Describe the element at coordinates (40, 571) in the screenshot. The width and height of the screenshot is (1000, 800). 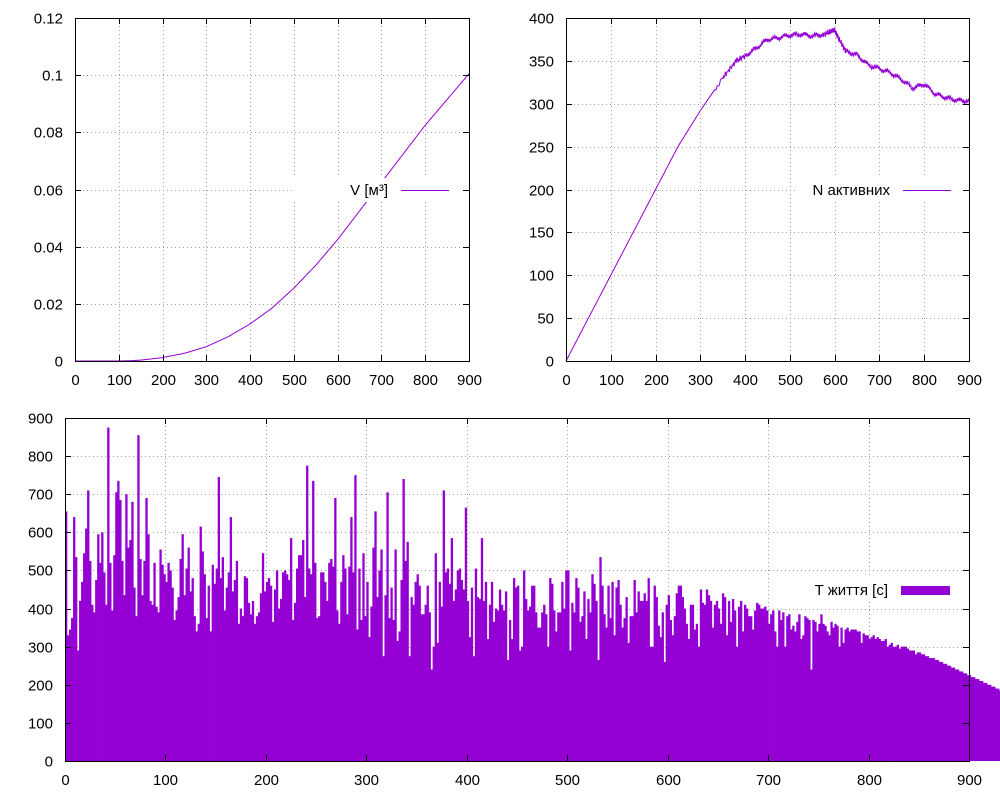
I see `lifetime-ytick-label-5: 500` at that location.